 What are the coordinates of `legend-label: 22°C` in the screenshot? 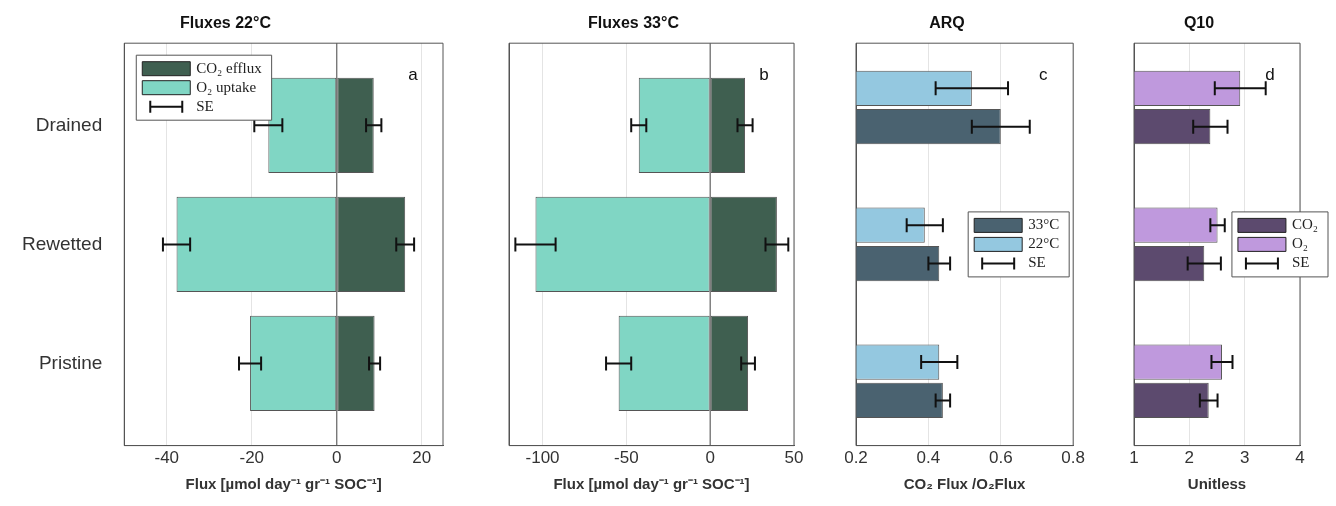 It's located at (1044, 243).